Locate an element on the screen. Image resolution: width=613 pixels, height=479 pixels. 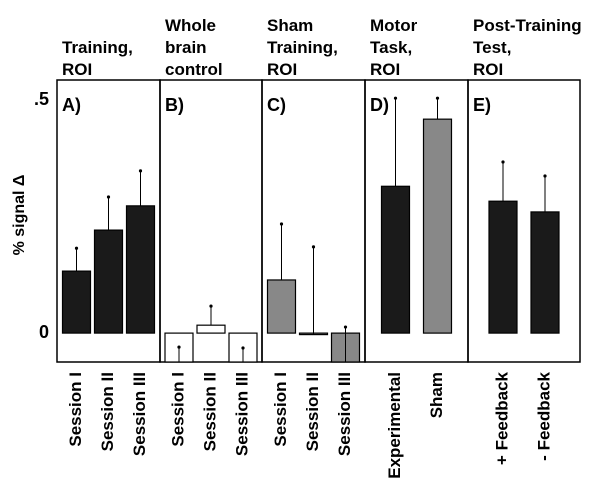
panel-title: control is located at coordinates (194, 69).